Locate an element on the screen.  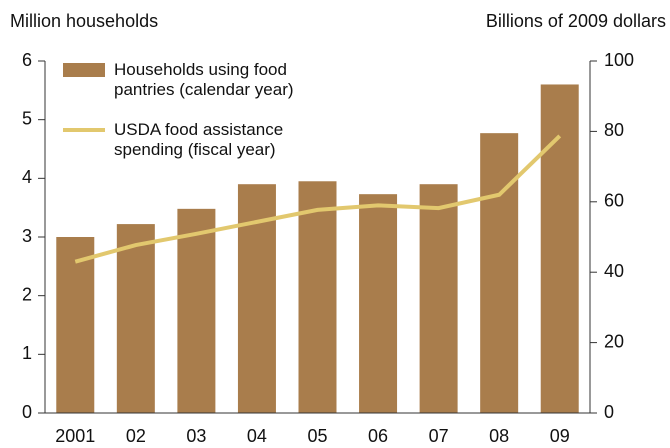
x-tick-label: 05 is located at coordinates (317, 436).